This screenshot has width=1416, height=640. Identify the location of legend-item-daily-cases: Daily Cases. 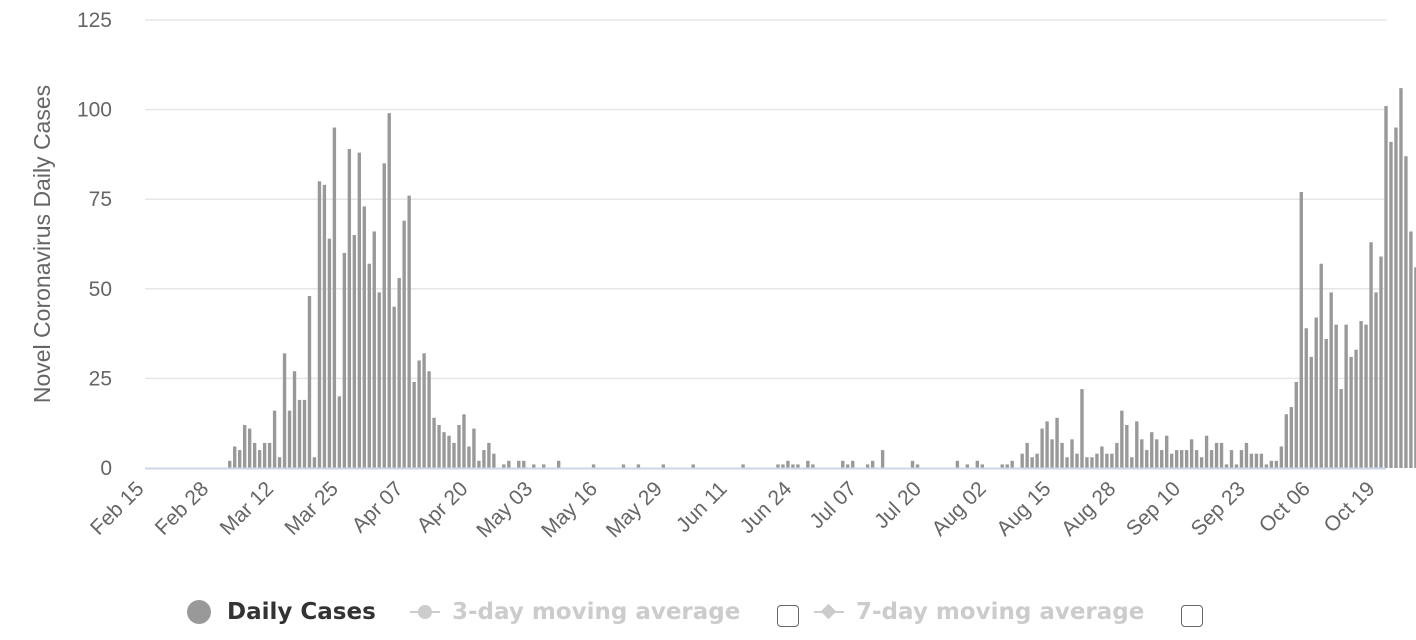
(281, 612).